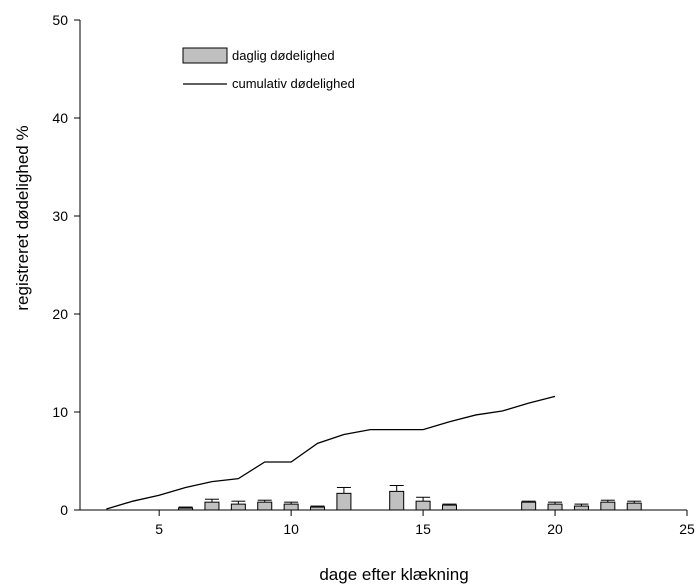 This screenshot has width=698, height=587. Describe the element at coordinates (555, 529) in the screenshot. I see `x-tick-label: 20` at that location.